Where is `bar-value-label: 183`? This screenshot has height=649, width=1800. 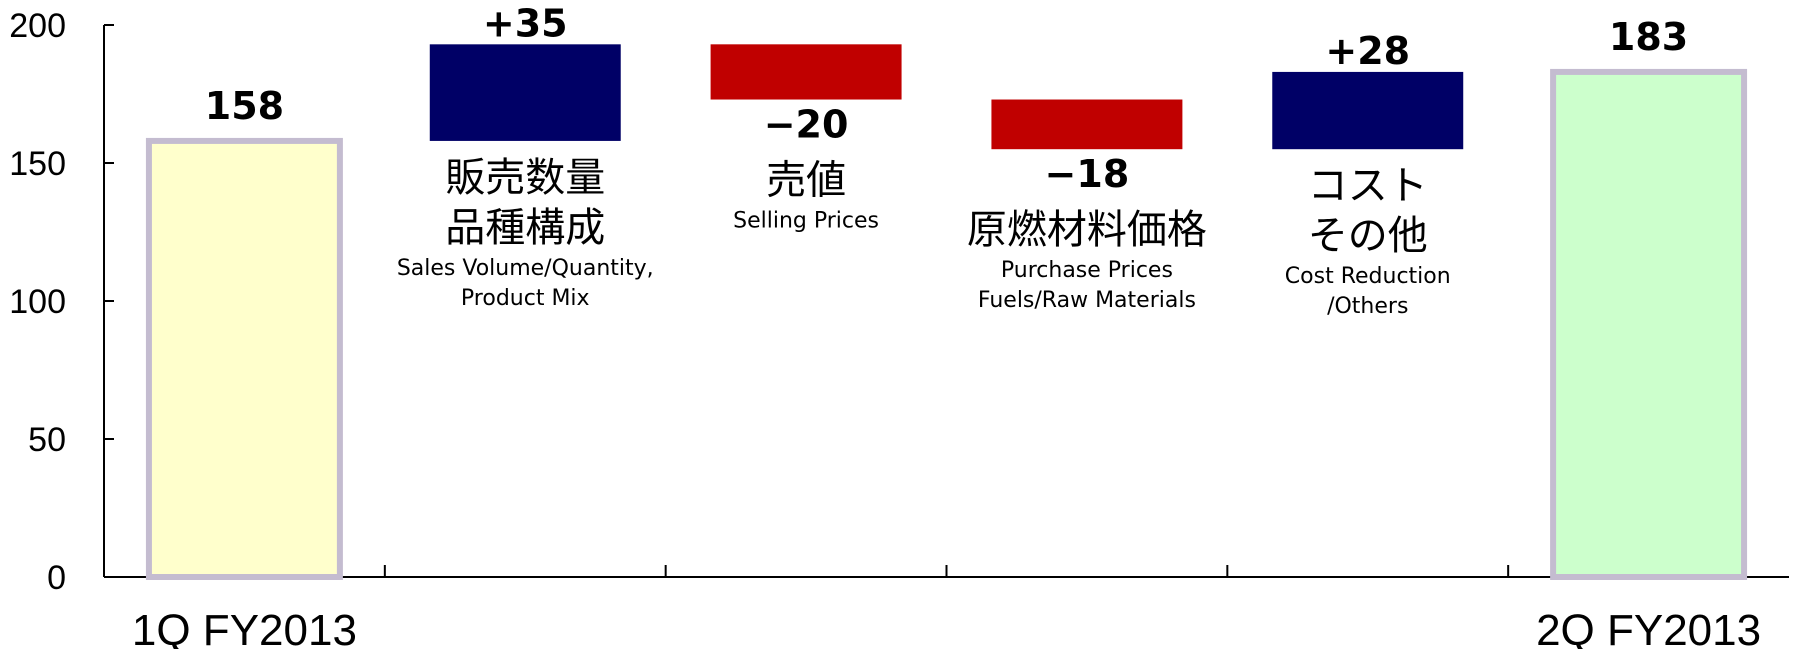 bar-value-label: 183 is located at coordinates (1648, 37).